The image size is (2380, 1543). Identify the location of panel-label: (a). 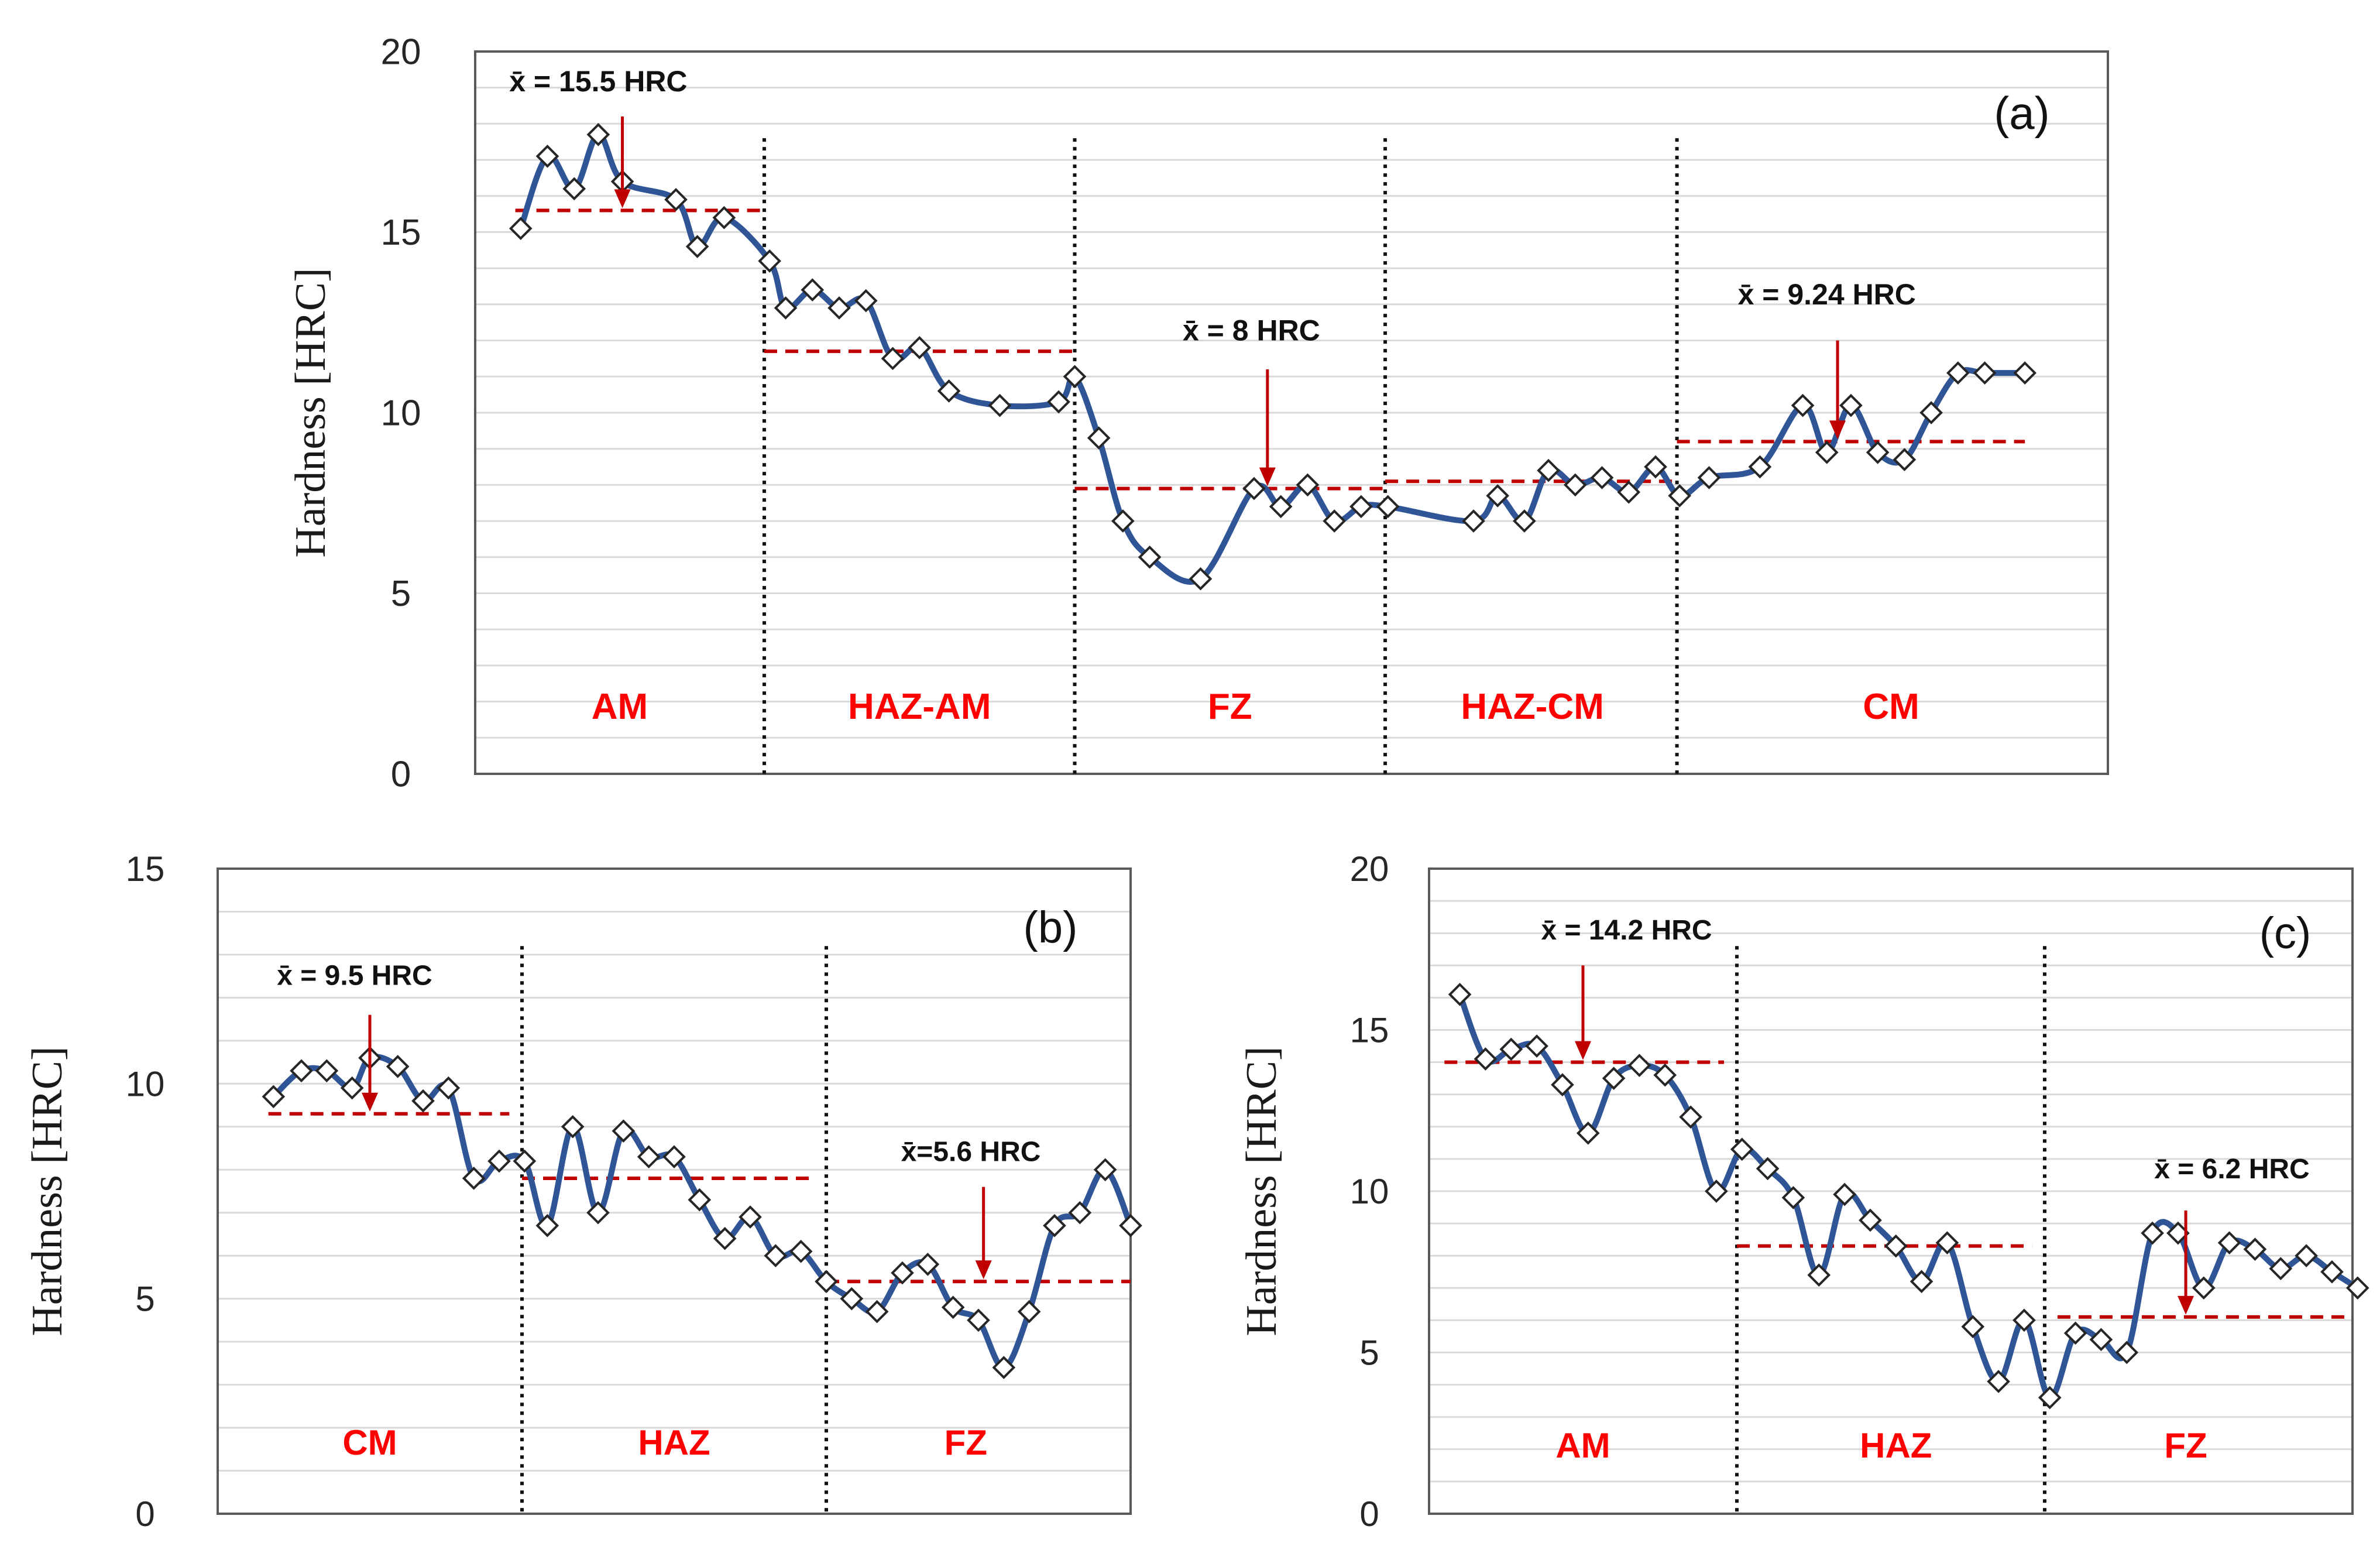
(2021, 113).